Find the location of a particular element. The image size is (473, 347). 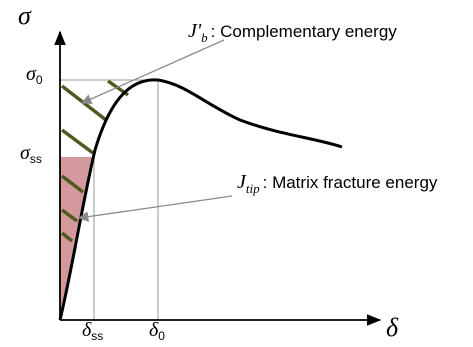

delta-0-label: δ0 is located at coordinates (157, 331).